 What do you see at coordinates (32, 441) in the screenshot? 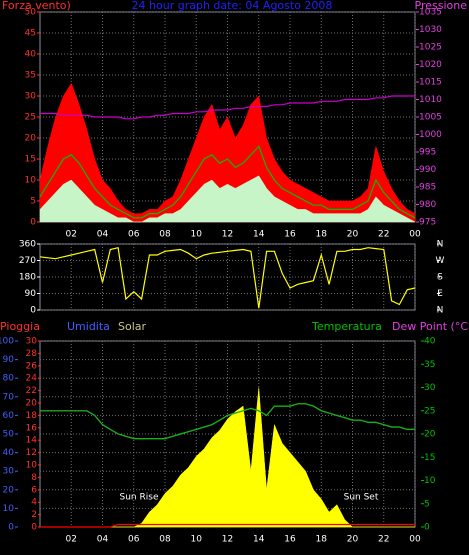
I see `y3-tick-label: 14` at bounding box center [32, 441].